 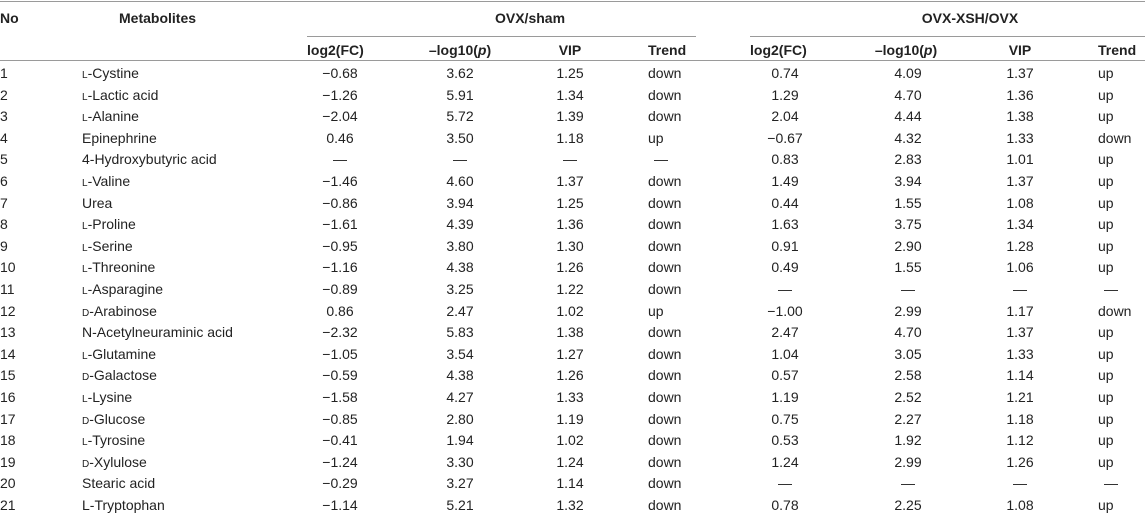 What do you see at coordinates (340, 159) in the screenshot?
I see `row-g1-log2fc: —` at bounding box center [340, 159].